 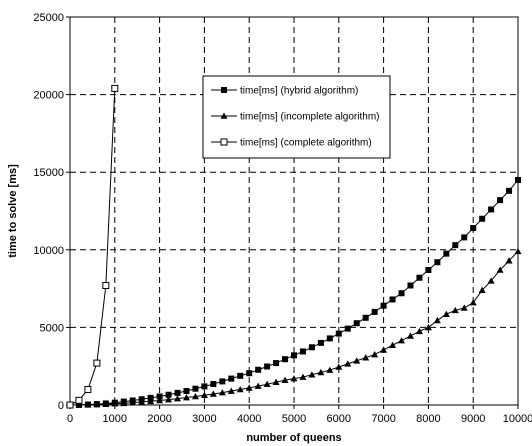 What do you see at coordinates (48, 173) in the screenshot?
I see `y-tick-label: 15000` at bounding box center [48, 173].